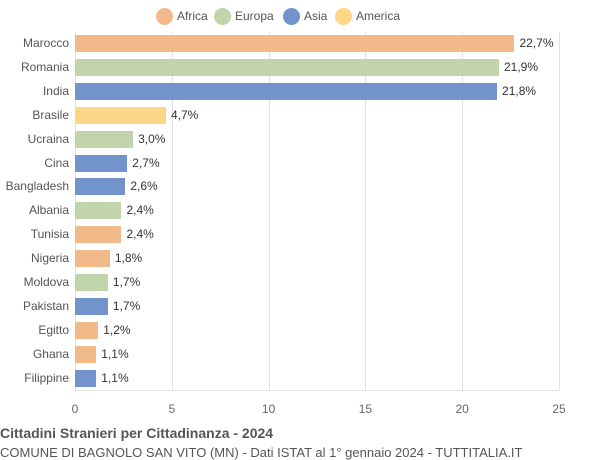 This screenshot has width=600, height=460. What do you see at coordinates (101, 163) in the screenshot?
I see `bar-cina` at bounding box center [101, 163].